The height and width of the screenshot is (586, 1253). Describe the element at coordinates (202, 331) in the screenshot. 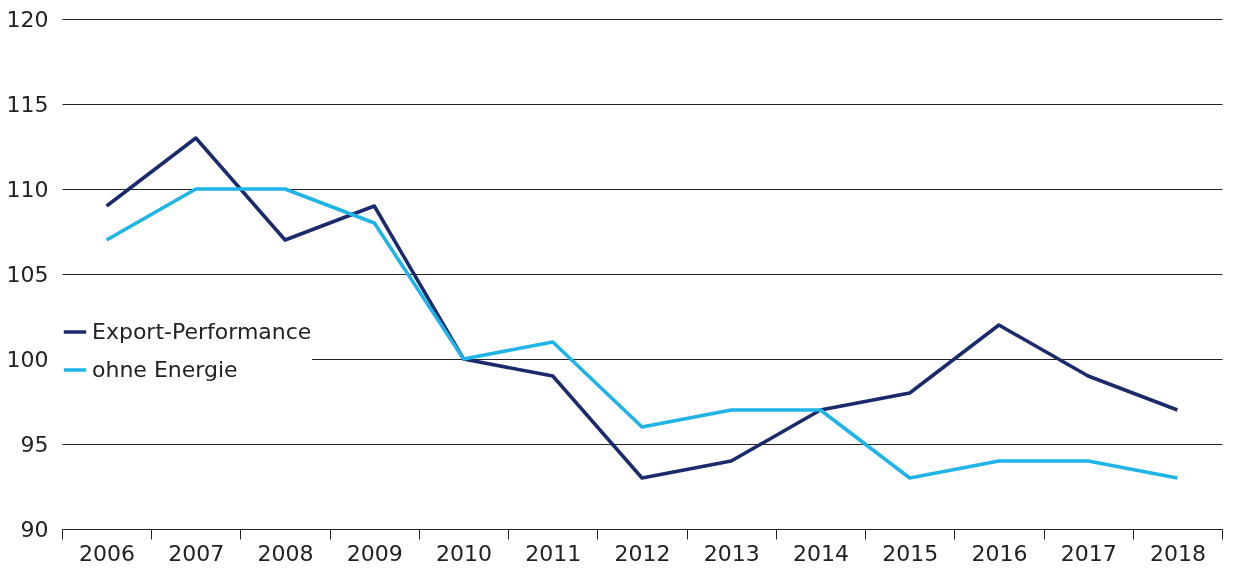

I see `legend-label: Export-Performance` at that location.